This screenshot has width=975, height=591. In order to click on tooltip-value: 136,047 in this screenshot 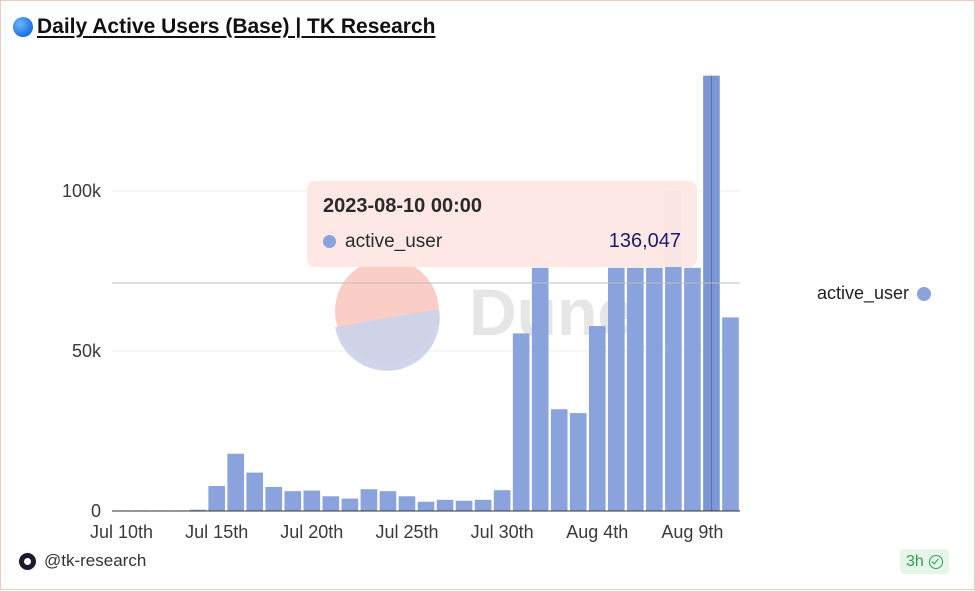, I will do `click(644, 241)`.